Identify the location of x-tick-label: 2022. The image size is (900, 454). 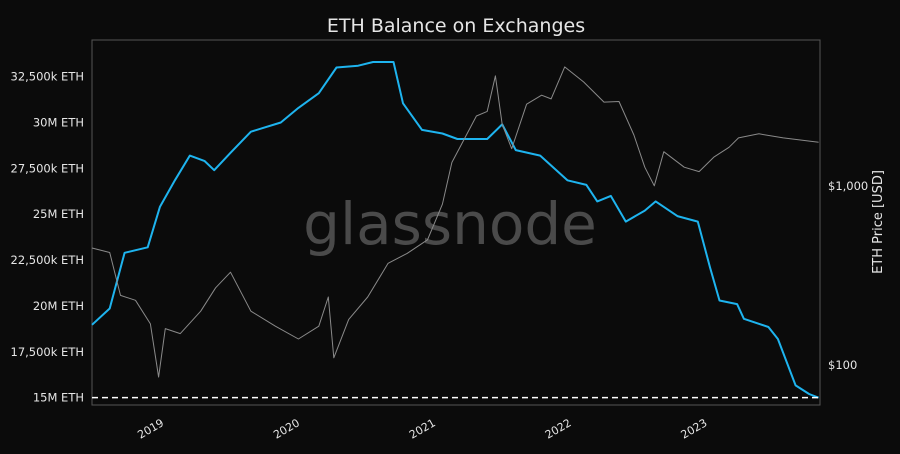
(558, 428).